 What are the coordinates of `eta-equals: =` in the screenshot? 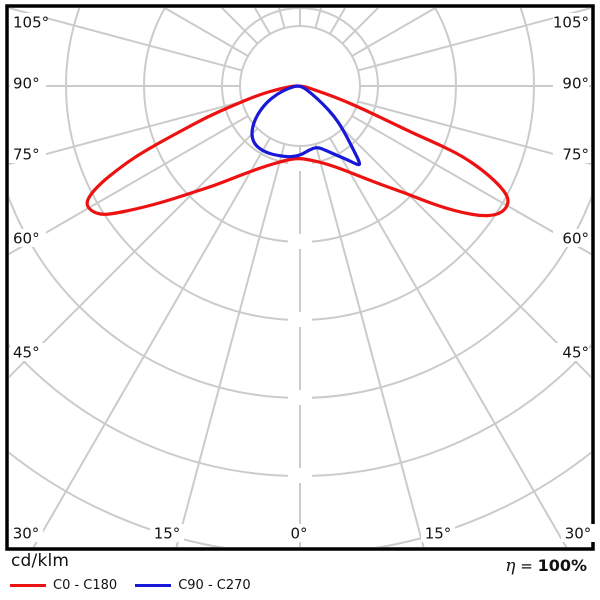 It's located at (526, 566).